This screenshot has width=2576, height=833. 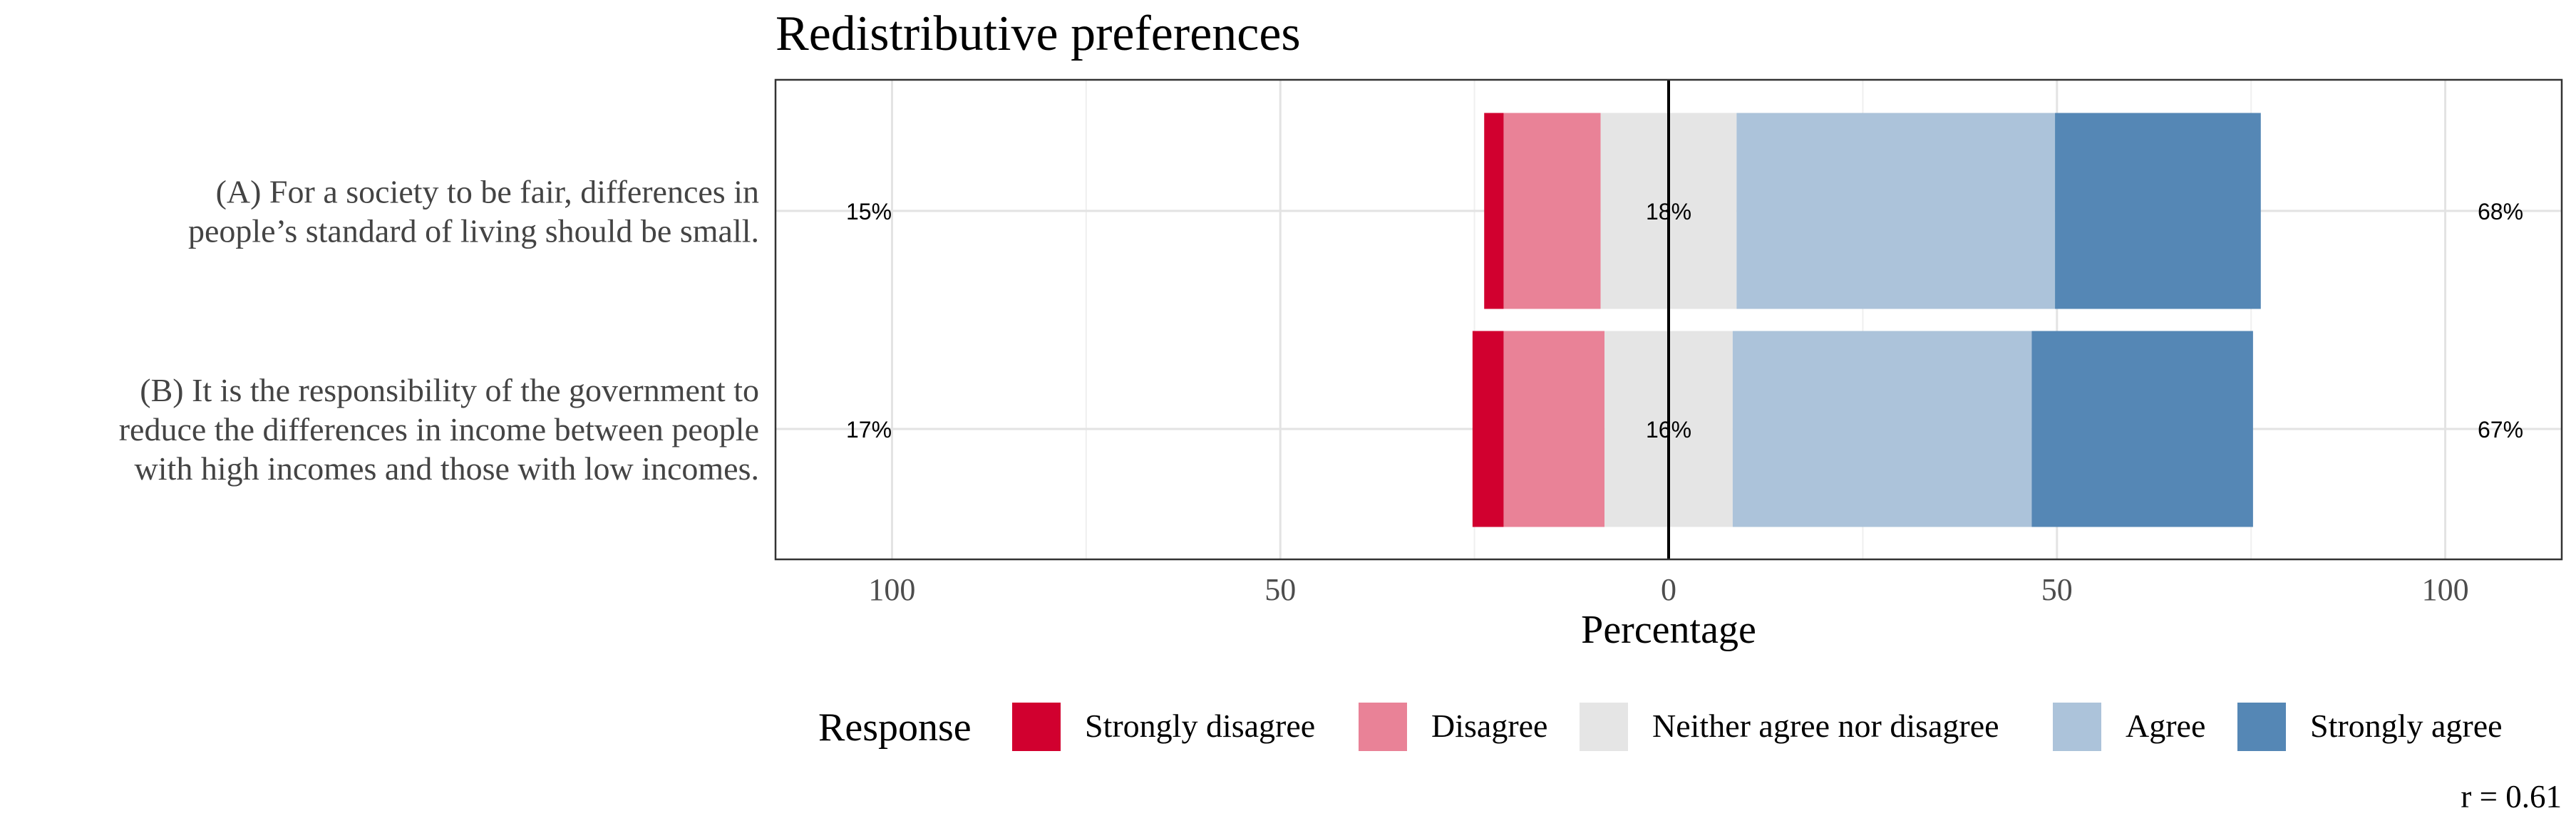 What do you see at coordinates (1036, 727) in the screenshot?
I see `legend-key-strongly-disagree` at bounding box center [1036, 727].